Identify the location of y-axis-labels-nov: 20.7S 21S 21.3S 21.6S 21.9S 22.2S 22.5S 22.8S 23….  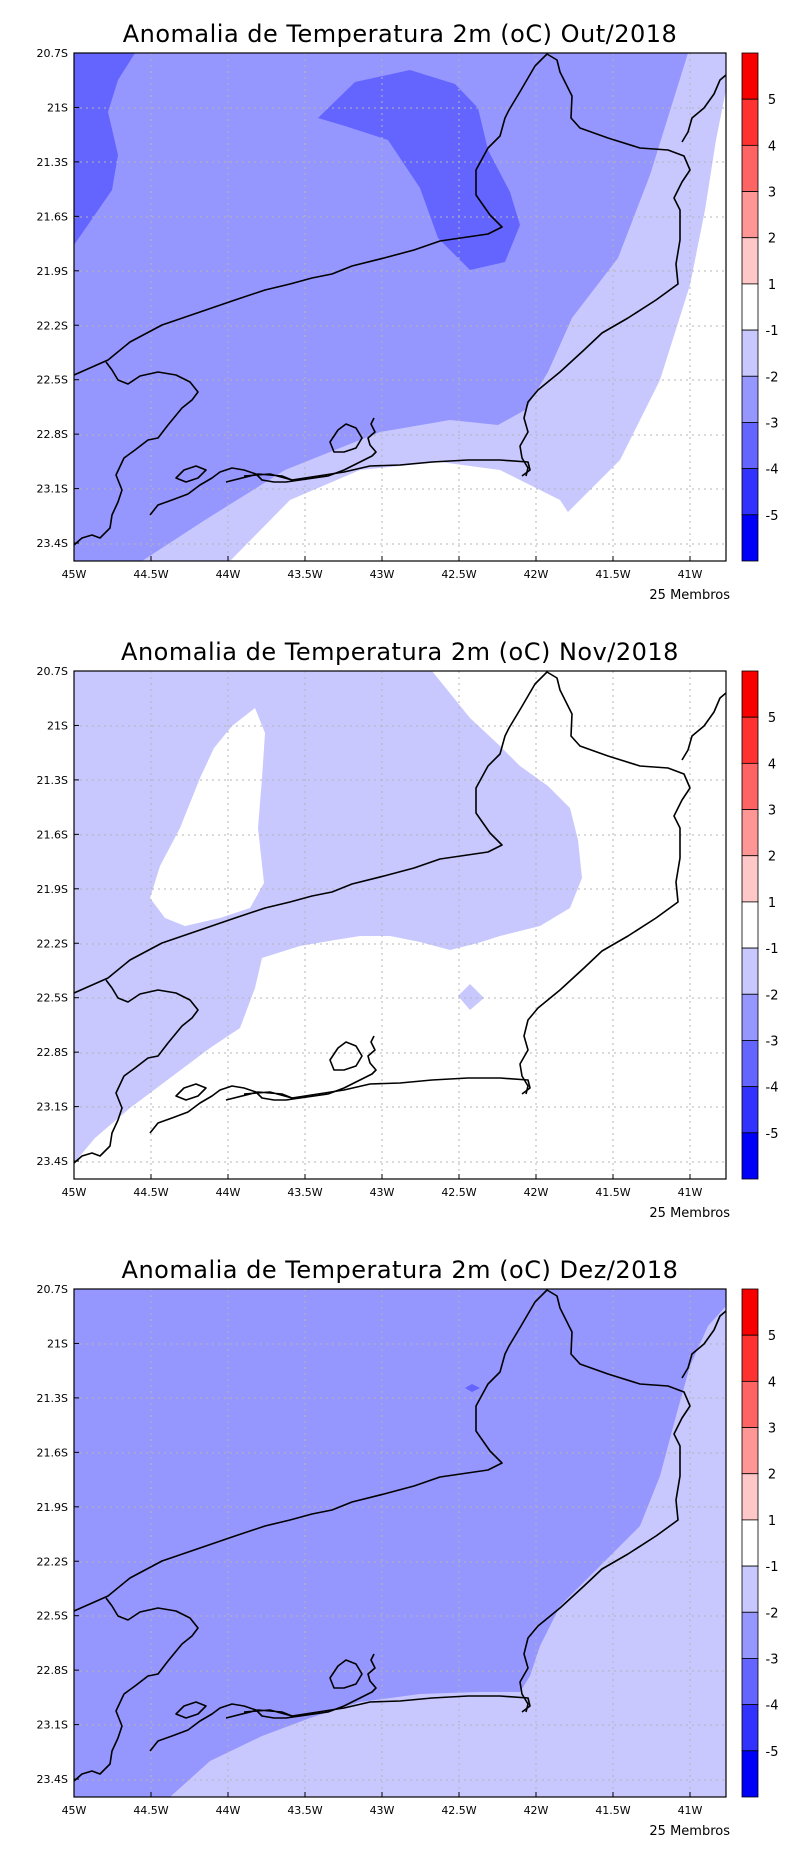
(58, 916).